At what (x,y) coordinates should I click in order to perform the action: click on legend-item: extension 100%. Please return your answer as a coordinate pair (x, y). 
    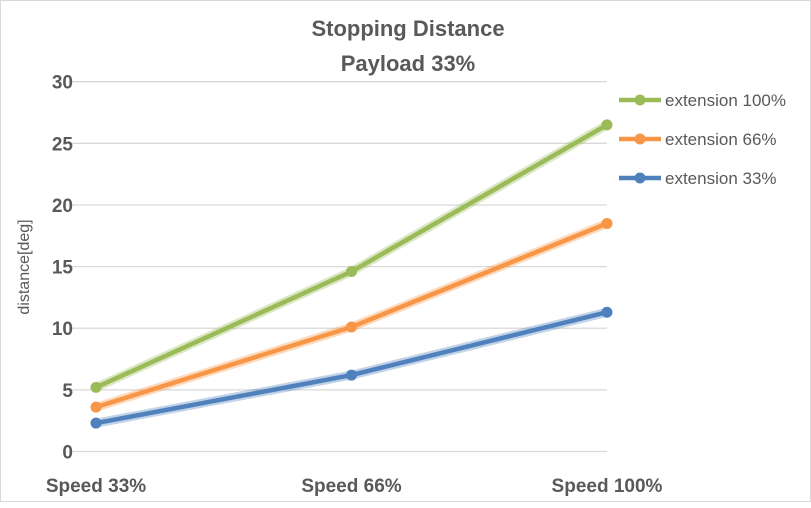
    Looking at the image, I should click on (702, 100).